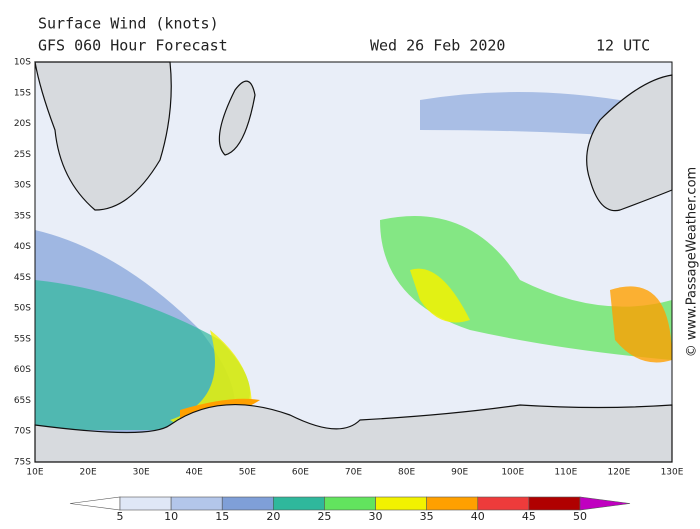 The height and width of the screenshot is (529, 700). I want to click on lon-label: 30E, so click(141, 473).